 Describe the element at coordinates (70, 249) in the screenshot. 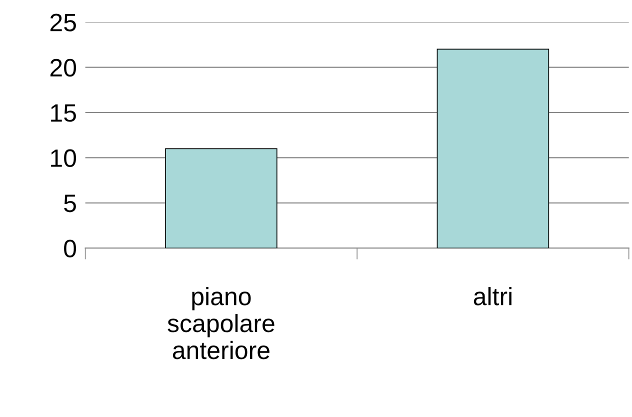

I see `y-tick-label: 0` at that location.